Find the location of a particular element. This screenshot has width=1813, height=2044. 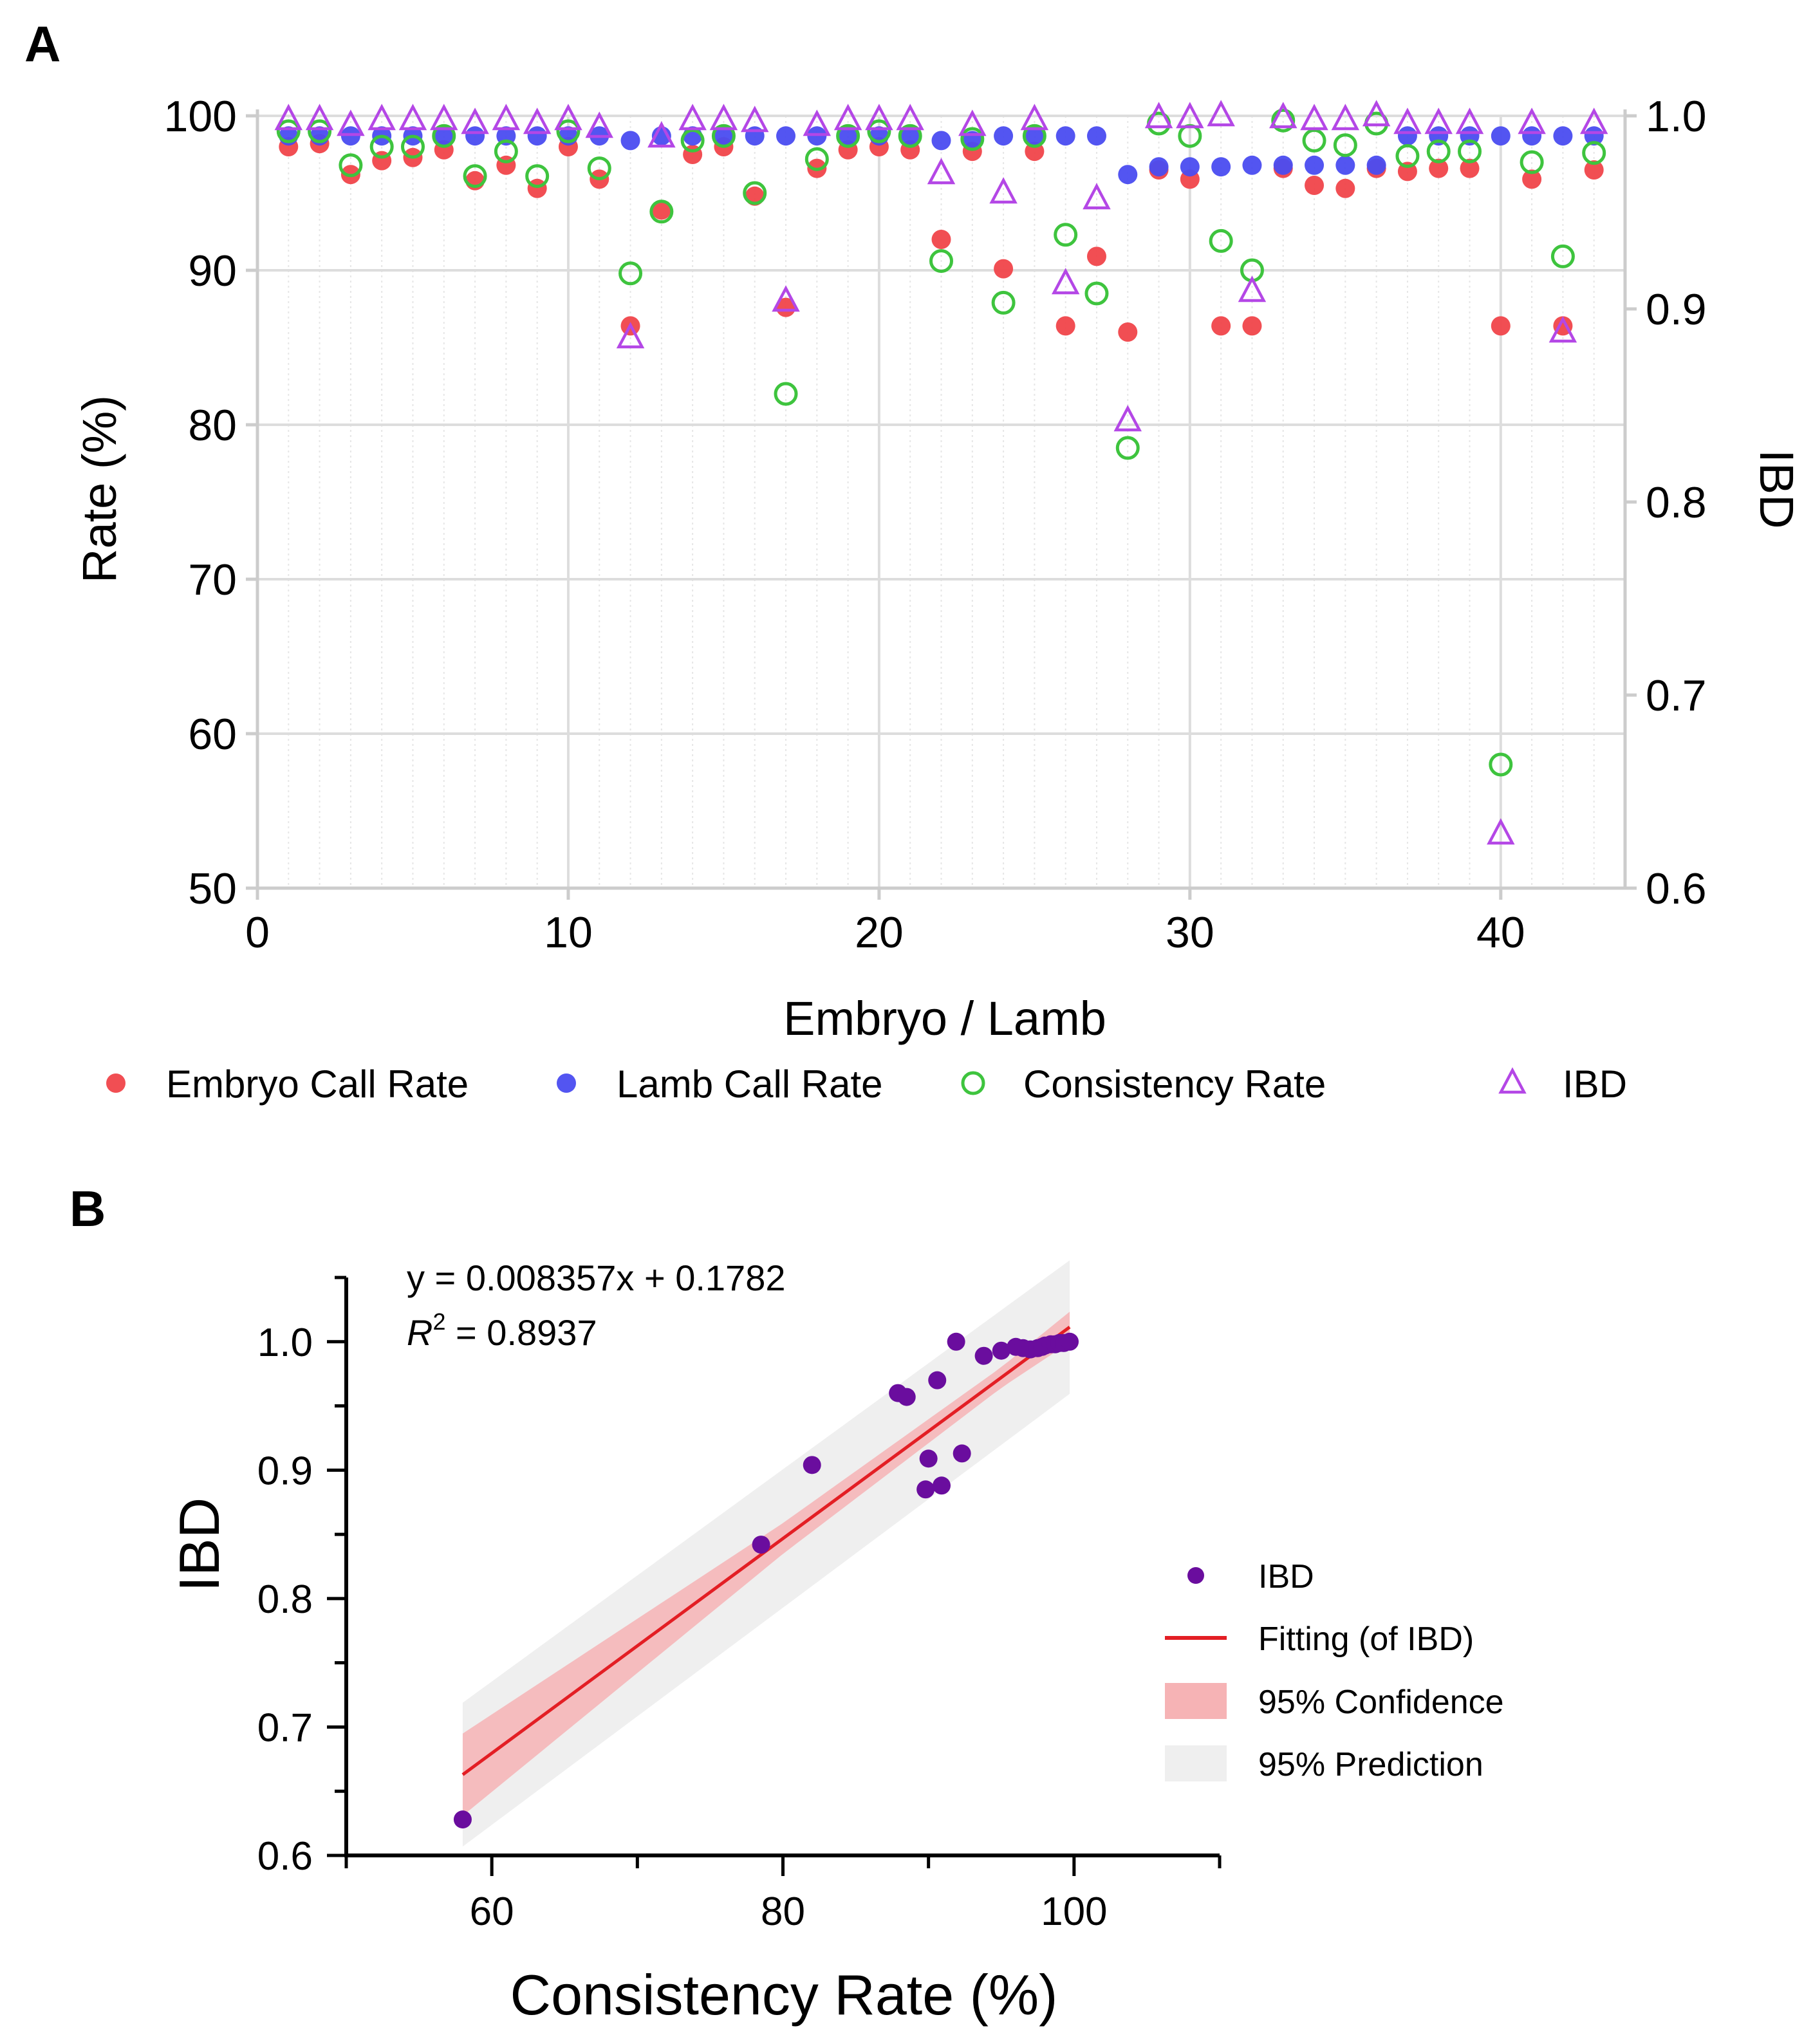

x-tick-label: 20 is located at coordinates (880, 933).